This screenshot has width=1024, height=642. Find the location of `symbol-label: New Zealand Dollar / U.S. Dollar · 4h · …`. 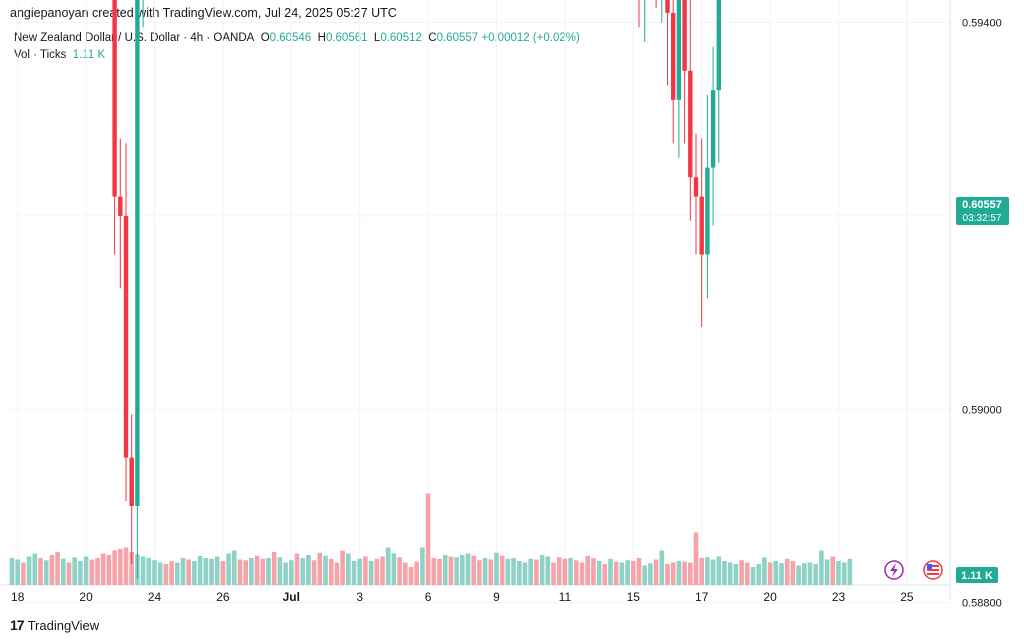

symbol-label: New Zealand Dollar / U.S. Dollar · 4h · … is located at coordinates (134, 38).